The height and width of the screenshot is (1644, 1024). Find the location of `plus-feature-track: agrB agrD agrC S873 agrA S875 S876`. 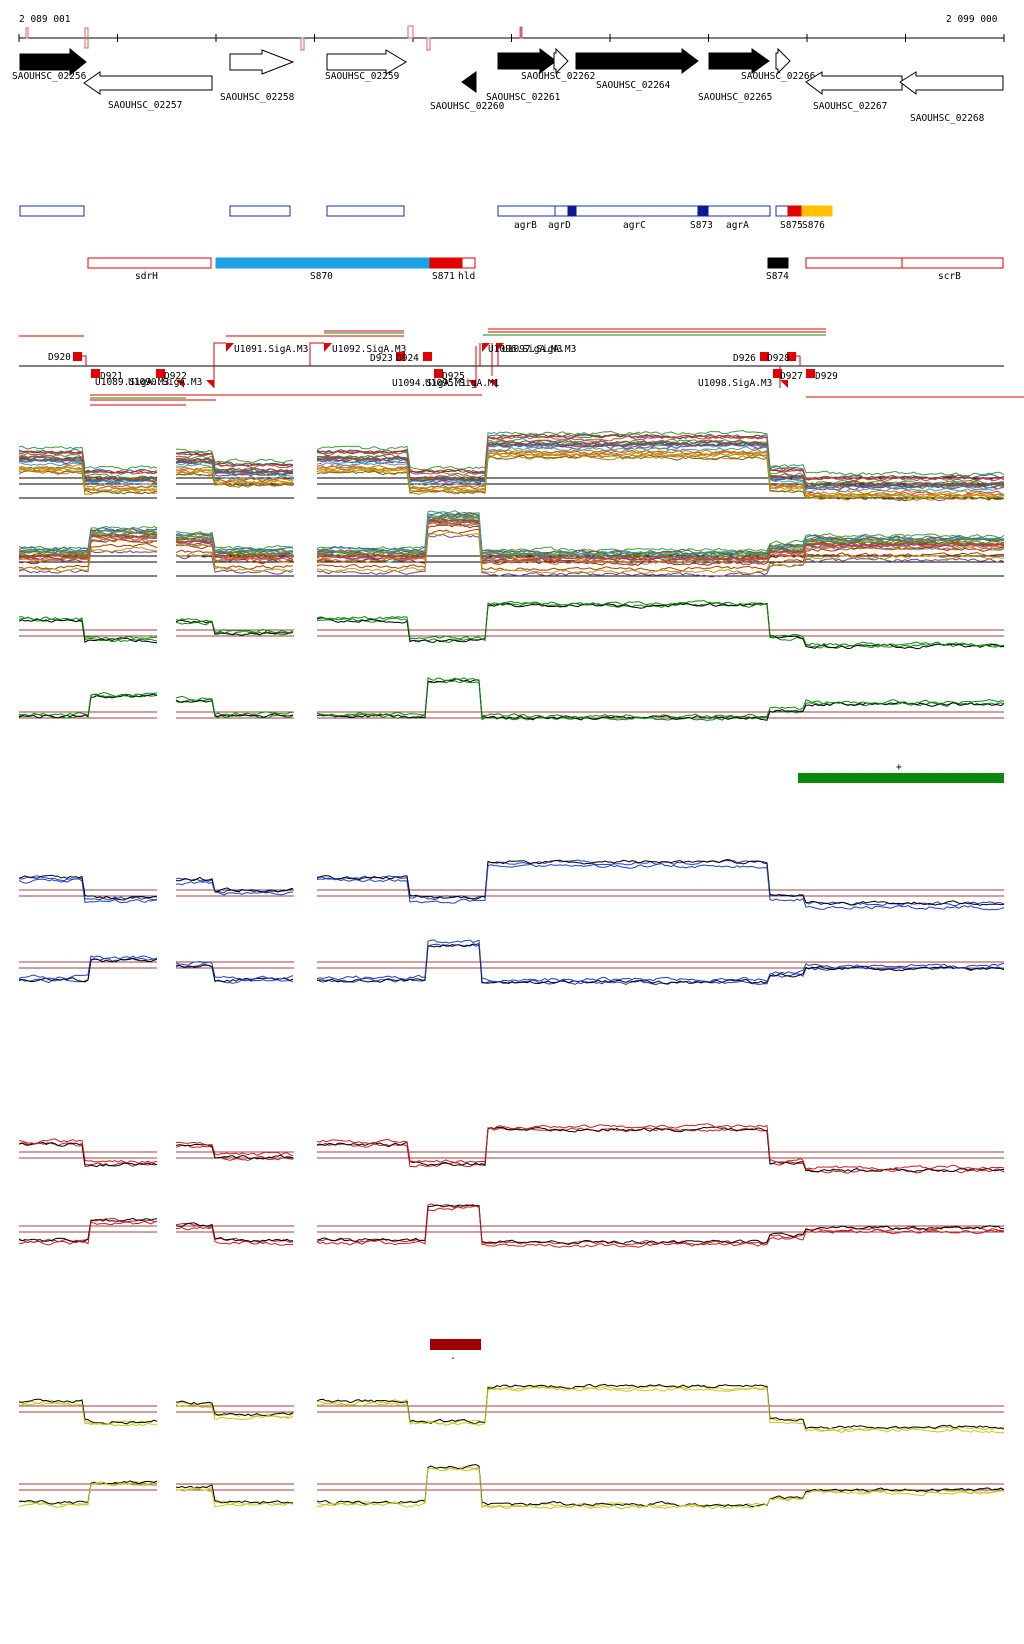

plus-feature-track: agrB agrD agrC S873 agrA S875 S876 is located at coordinates (426, 218).